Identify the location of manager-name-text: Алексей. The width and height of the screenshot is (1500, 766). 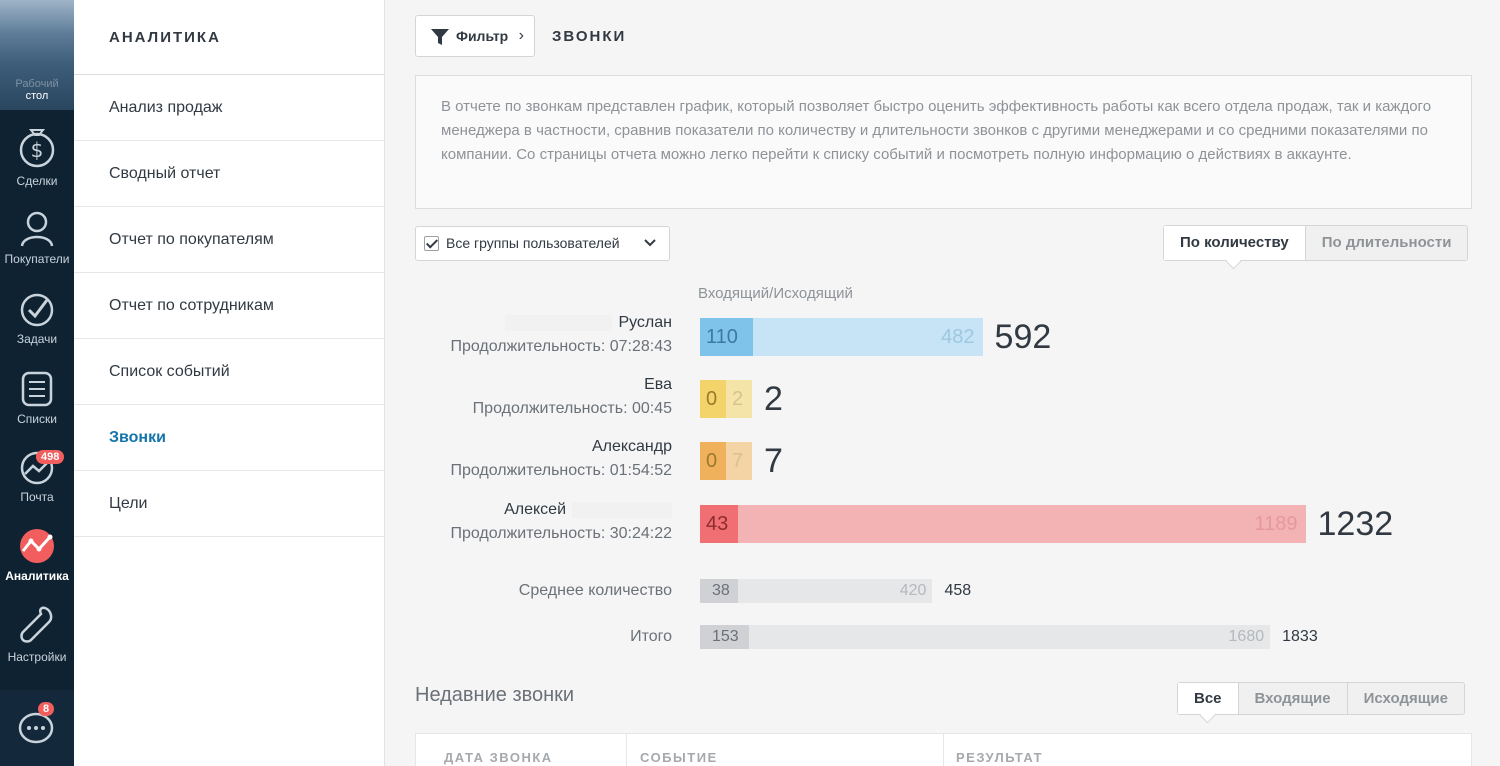
(535, 509).